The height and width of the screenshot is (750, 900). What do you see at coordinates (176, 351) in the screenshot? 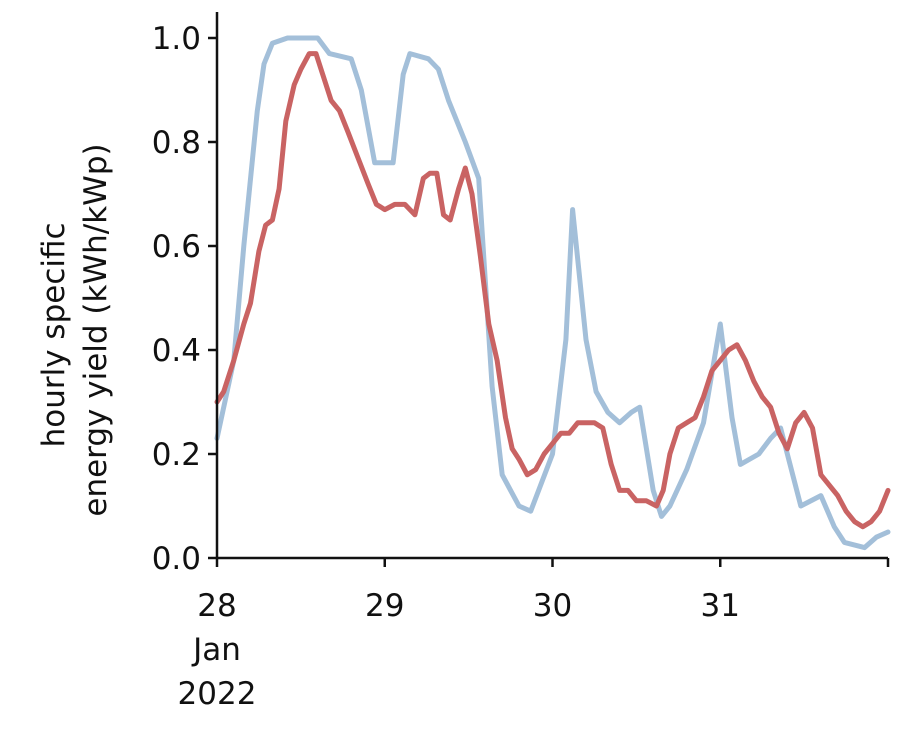
I see `y-tick-label: 0.4` at bounding box center [176, 351].